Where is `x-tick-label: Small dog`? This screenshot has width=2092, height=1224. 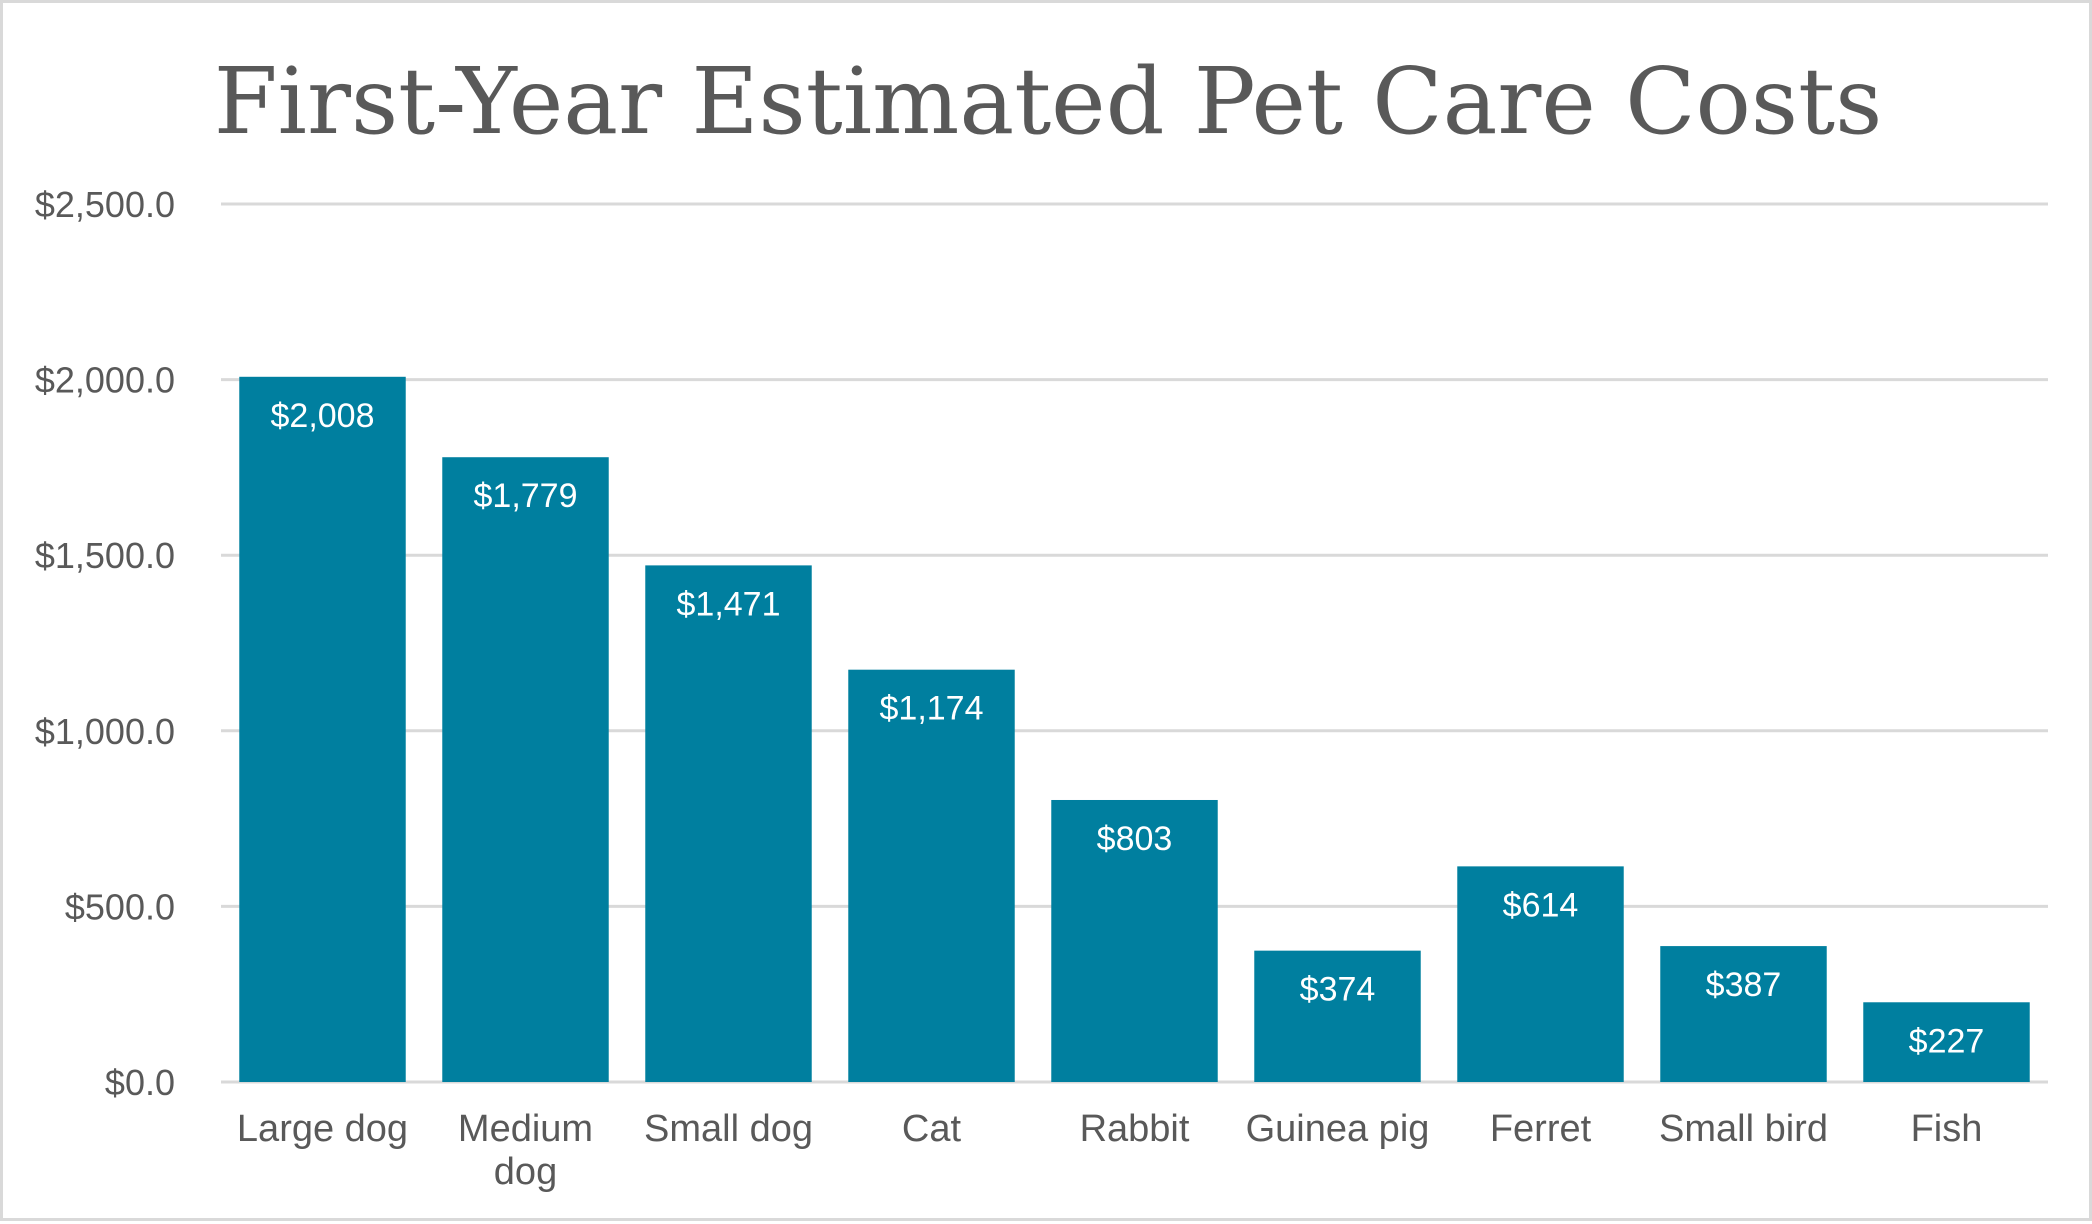 x-tick-label: Small dog is located at coordinates (728, 1129).